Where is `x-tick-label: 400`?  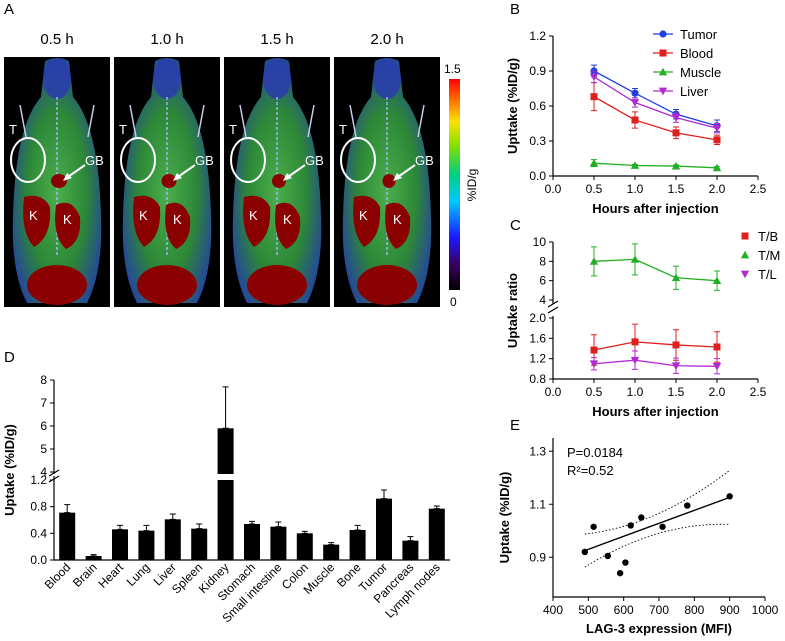
x-tick-label: 400 is located at coordinates (553, 610).